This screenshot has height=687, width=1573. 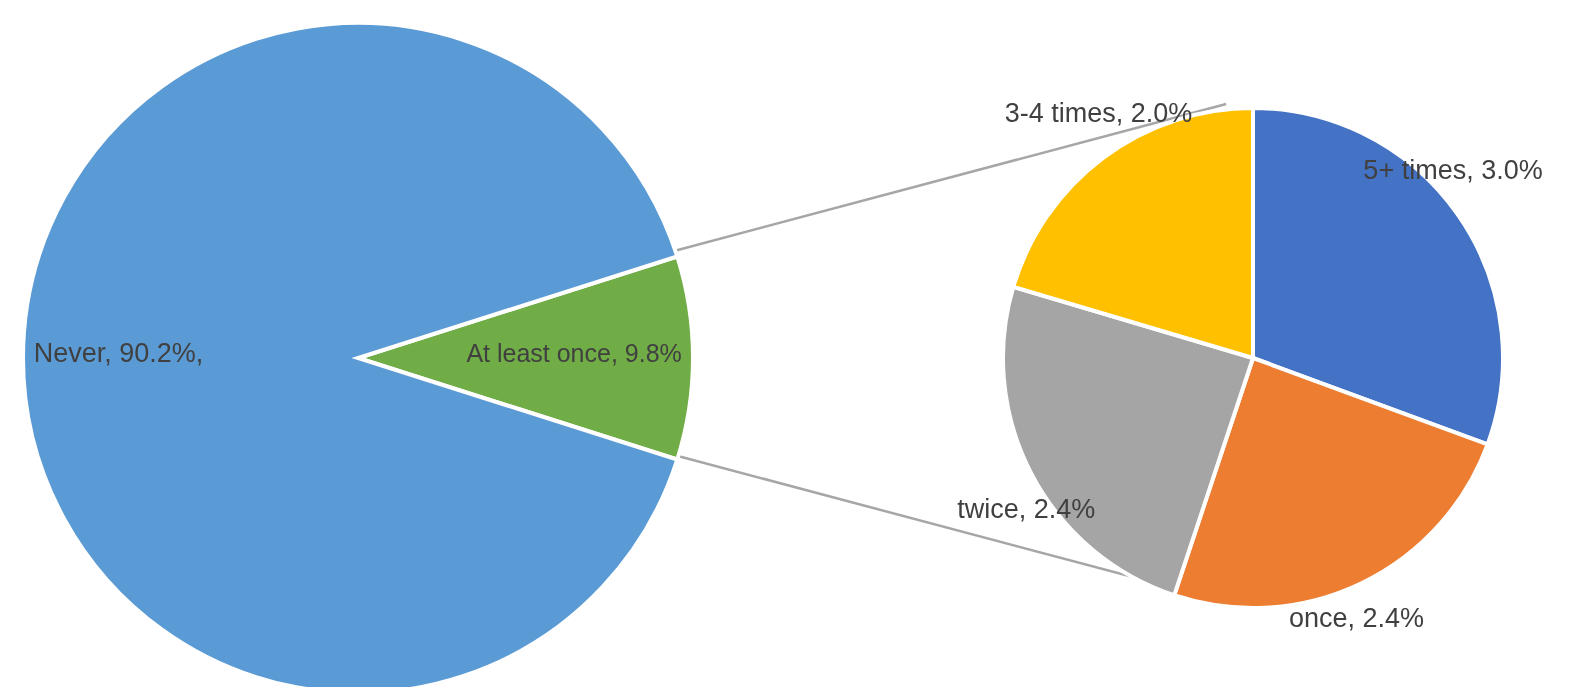 I want to click on slice-label: At least once, 9.8%, so click(x=574, y=353).